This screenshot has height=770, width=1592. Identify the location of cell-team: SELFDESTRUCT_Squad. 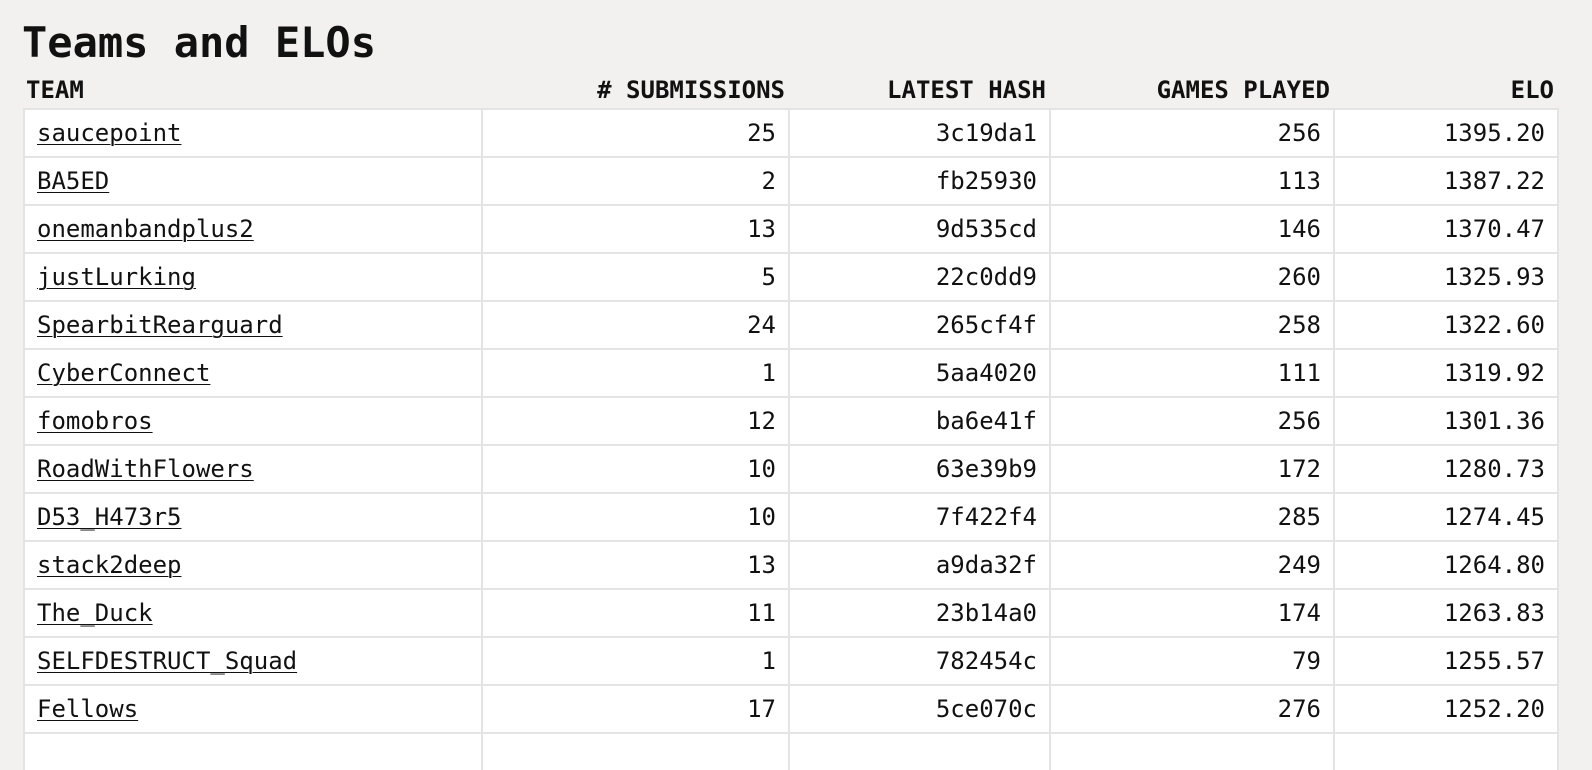
(253, 661).